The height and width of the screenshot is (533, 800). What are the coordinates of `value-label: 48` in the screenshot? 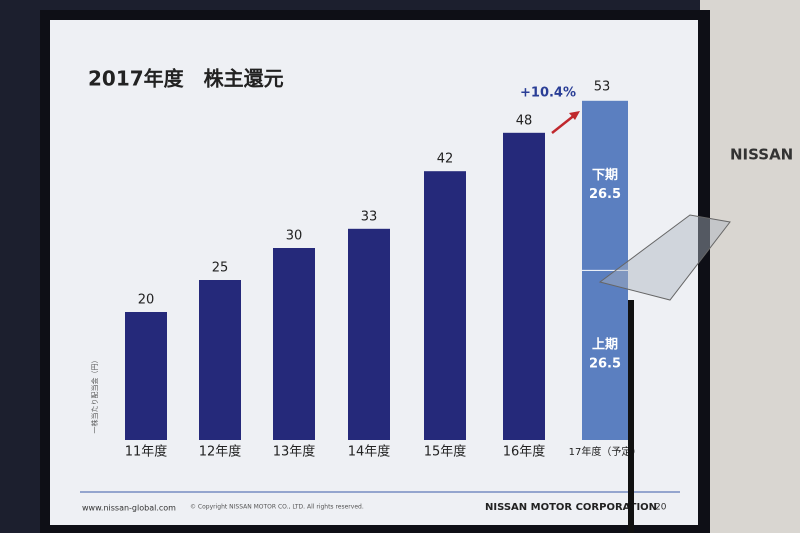 It's located at (524, 120).